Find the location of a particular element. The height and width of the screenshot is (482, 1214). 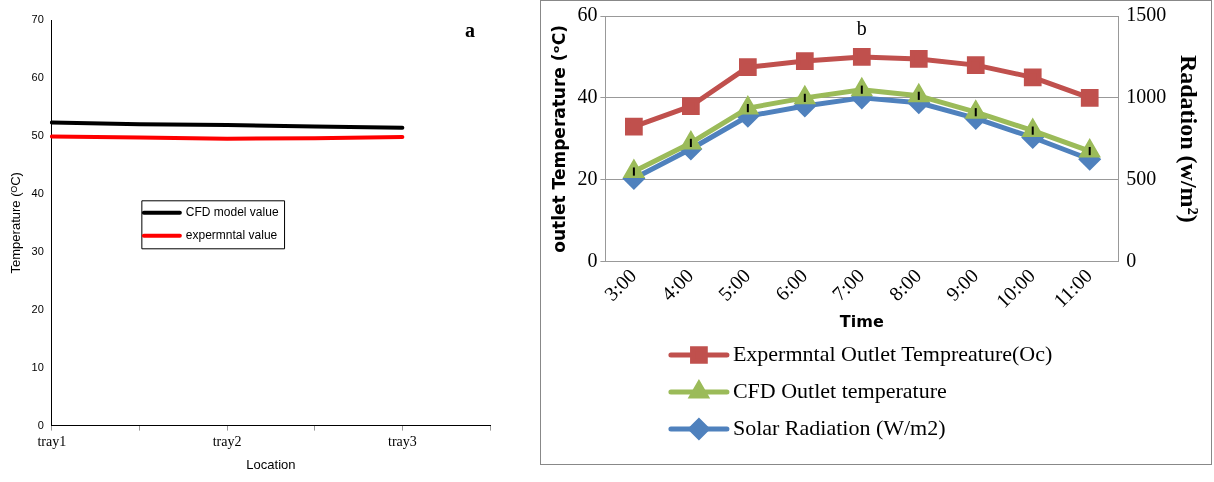

legend-label: Expermntal Outlet Tempreature(Oc) is located at coordinates (892, 353).